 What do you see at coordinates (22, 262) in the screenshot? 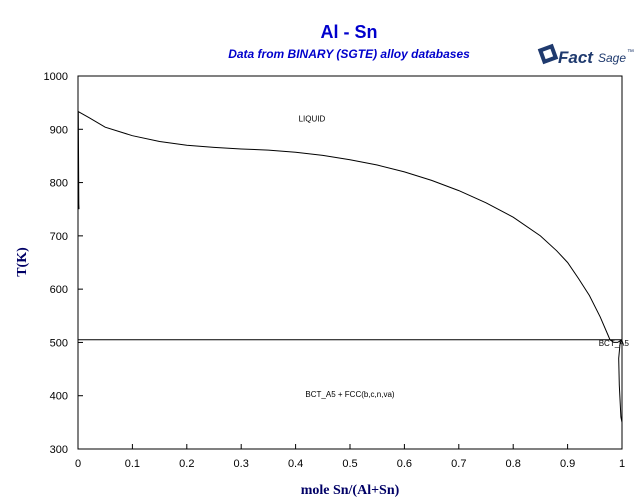
I see `y-axis-label: T(K)` at bounding box center [22, 262].